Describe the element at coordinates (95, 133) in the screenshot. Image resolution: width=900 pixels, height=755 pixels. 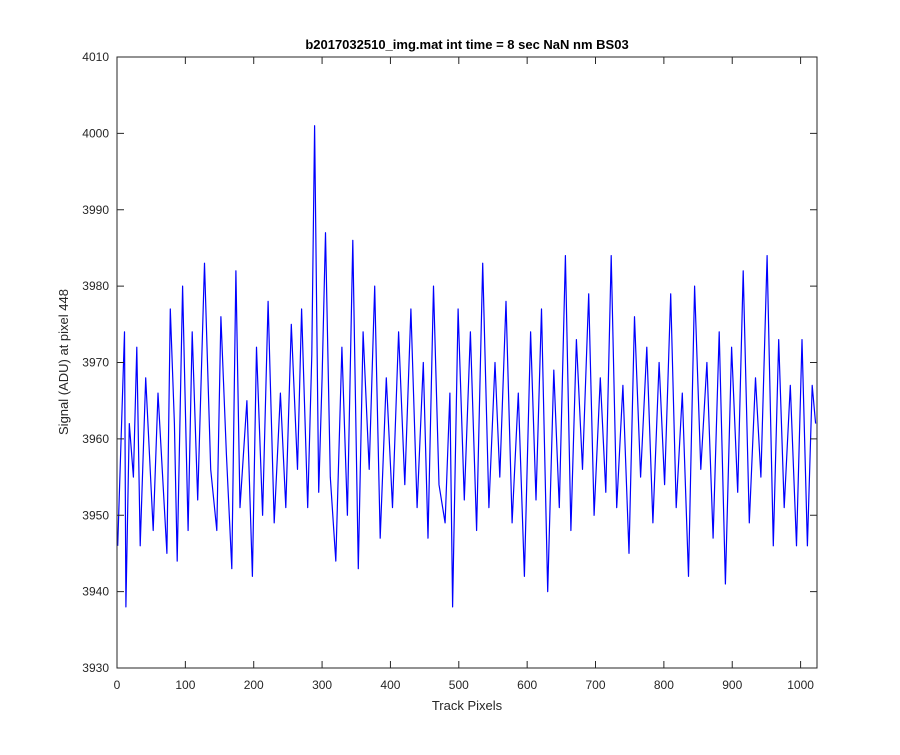
I see `y-tick-label: 4000` at that location.